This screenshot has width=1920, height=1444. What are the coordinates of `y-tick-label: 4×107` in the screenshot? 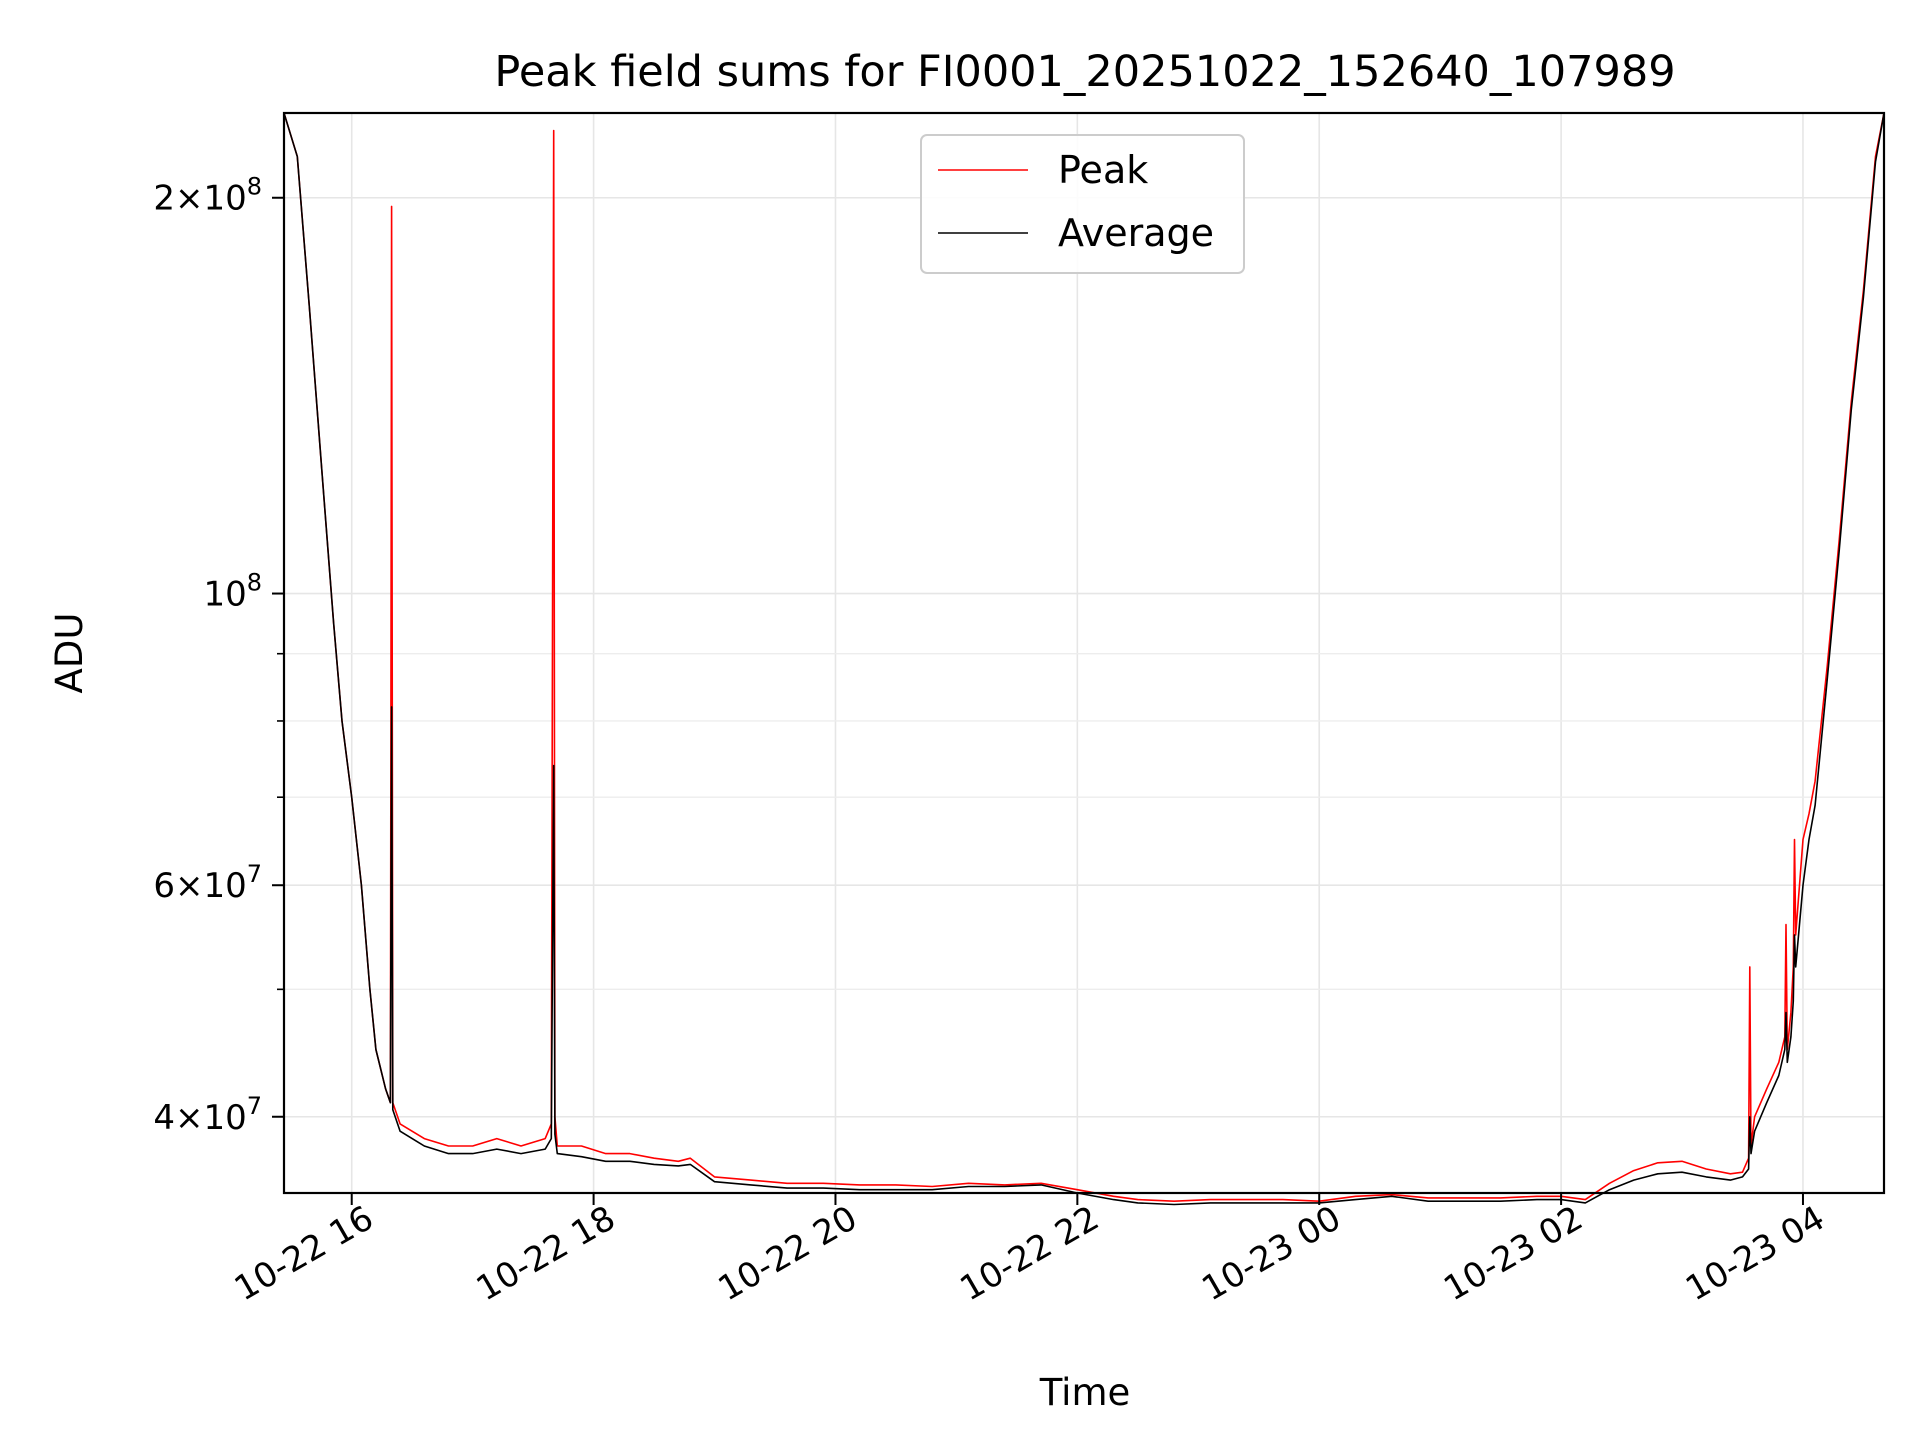 It's located at (207, 1115).